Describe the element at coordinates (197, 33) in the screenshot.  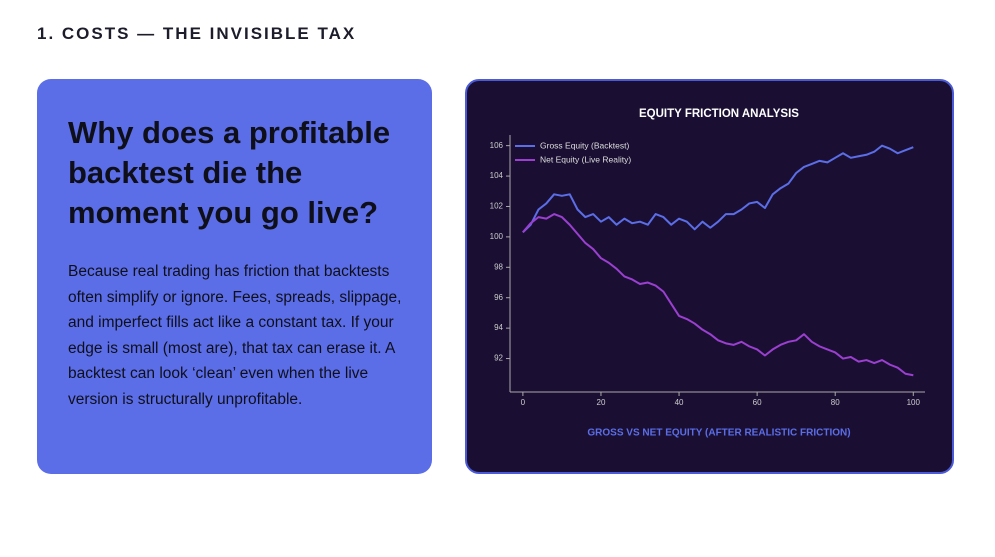
I see `section-heading: 1. COSTS — THE INVISIBLE TAX` at that location.